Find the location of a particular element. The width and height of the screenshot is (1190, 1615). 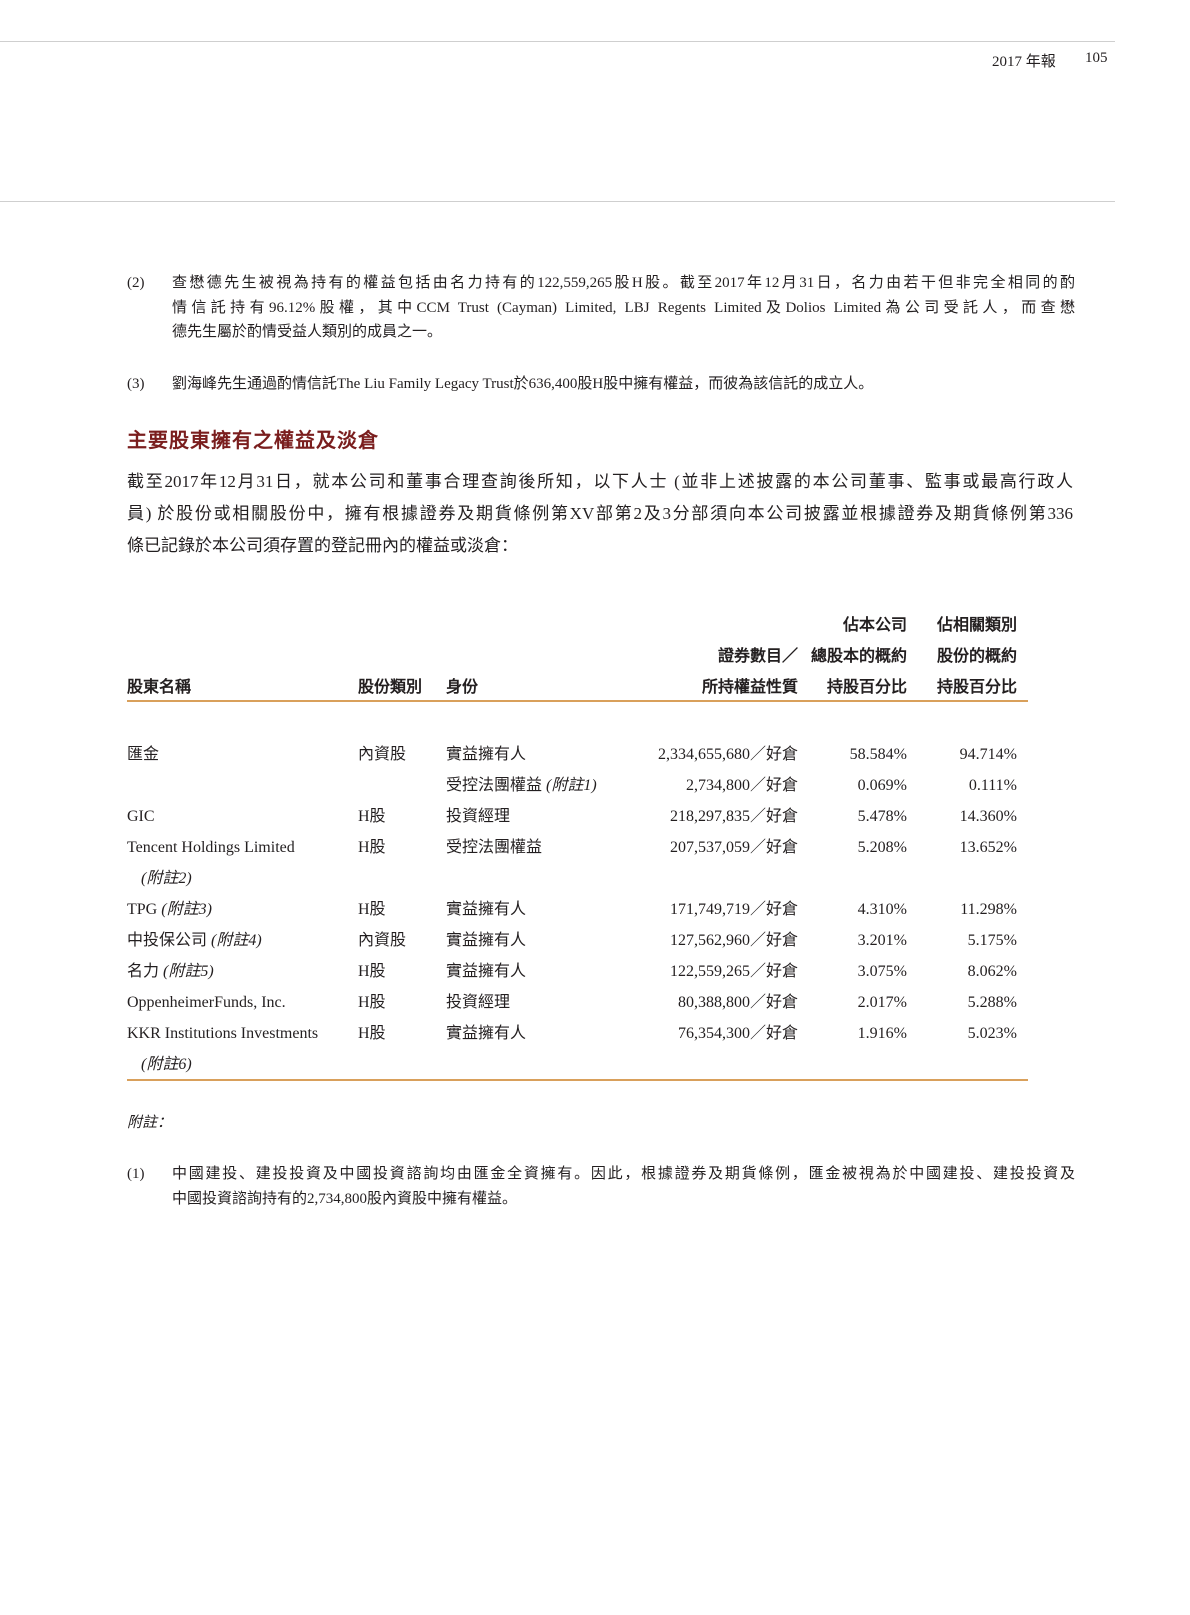

note-ref: (附註1) is located at coordinates (571, 785).